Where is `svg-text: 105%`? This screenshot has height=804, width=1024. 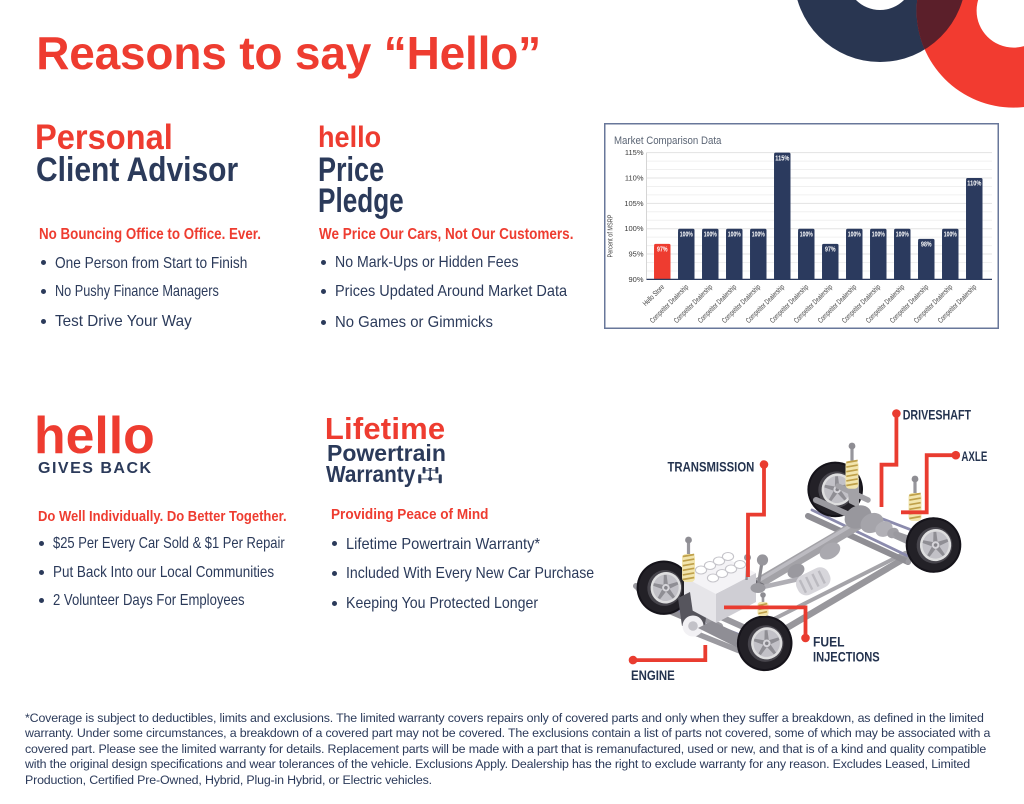
svg-text: 105% is located at coordinates (634, 203).